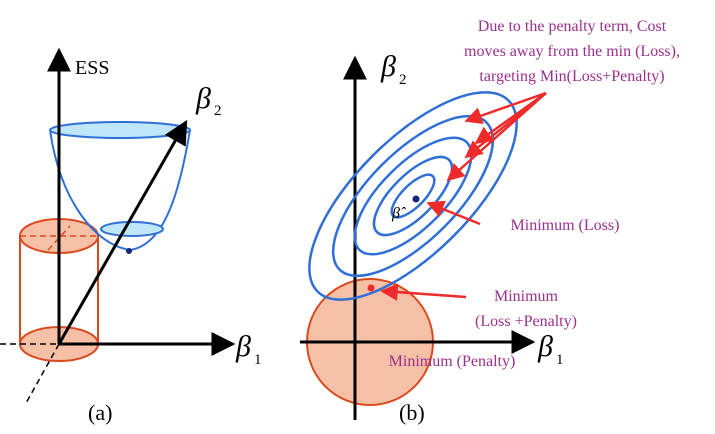 The image size is (715, 434). Describe the element at coordinates (92, 68) in the screenshot. I see `ess-label: ESS` at that location.